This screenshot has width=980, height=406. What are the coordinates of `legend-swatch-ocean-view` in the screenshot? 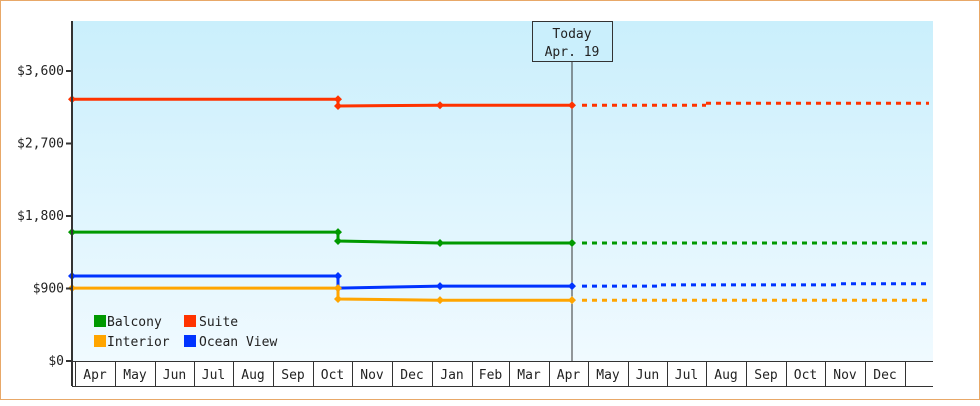 It's located at (190, 341).